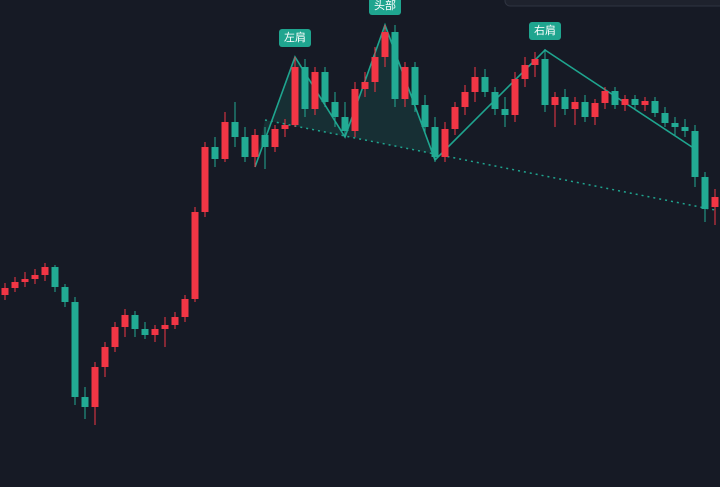 This screenshot has width=720, height=487. I want to click on label-text: 右肩, so click(545, 30).